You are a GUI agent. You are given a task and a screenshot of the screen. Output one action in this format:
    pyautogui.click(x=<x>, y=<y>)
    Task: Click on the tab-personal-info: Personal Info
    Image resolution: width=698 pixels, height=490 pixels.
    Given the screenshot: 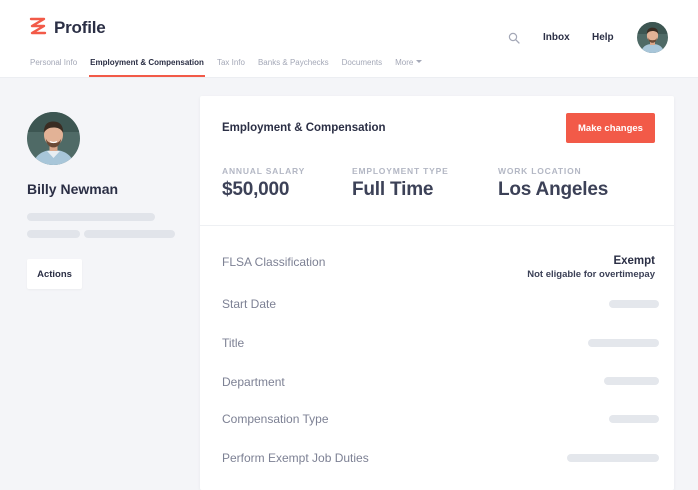 What is the action you would take?
    pyautogui.click(x=54, y=62)
    